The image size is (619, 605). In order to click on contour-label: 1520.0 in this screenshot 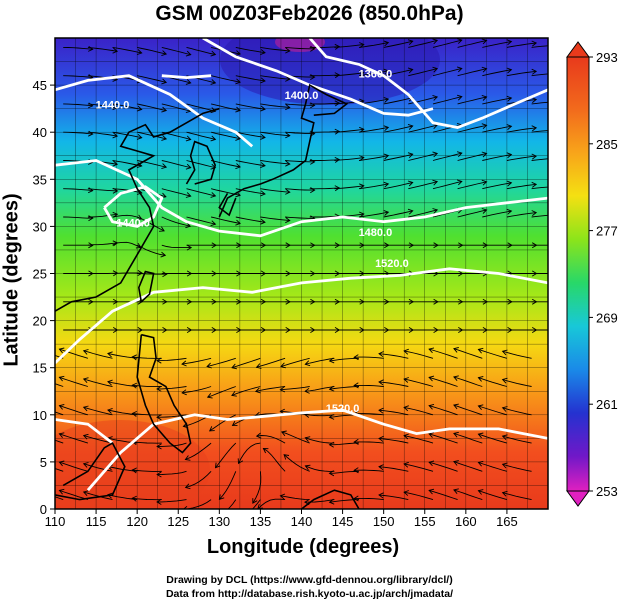, I will do `click(343, 409)`.